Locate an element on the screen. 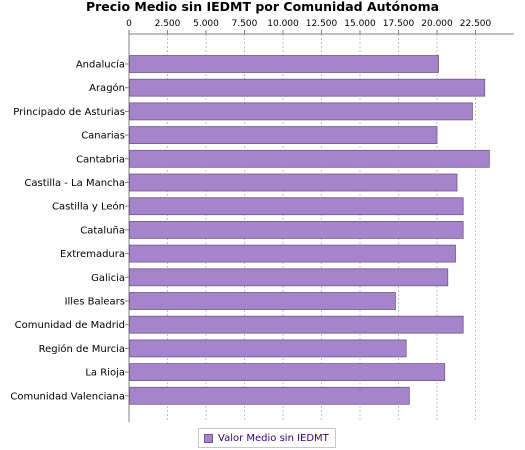 This screenshot has width=525, height=450. category-label: Illes Balears is located at coordinates (95, 302).